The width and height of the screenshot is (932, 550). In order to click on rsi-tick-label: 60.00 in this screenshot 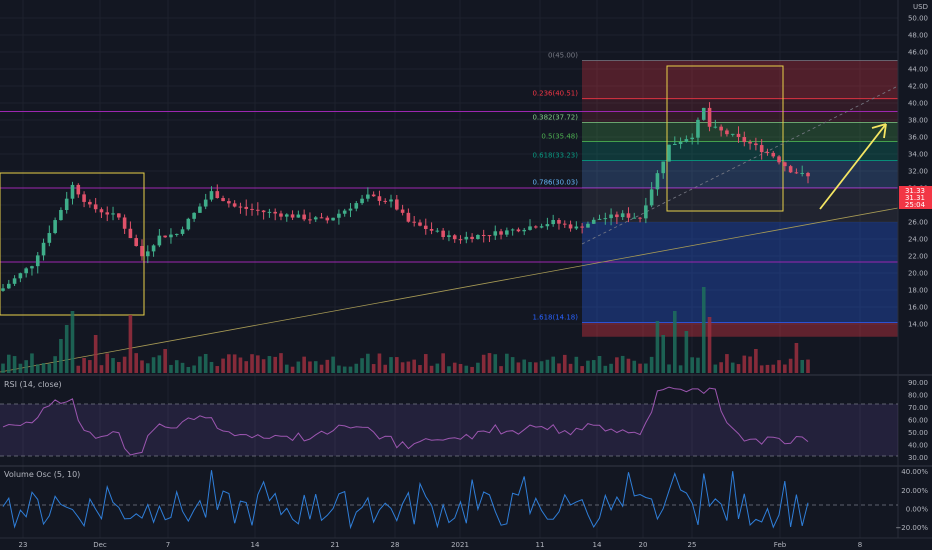, I will do `click(918, 421)`.